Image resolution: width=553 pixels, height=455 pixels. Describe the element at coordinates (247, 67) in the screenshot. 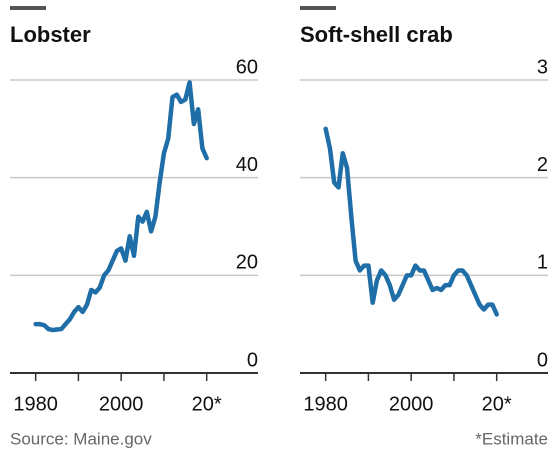

I see `y-tick-label: 60` at that location.